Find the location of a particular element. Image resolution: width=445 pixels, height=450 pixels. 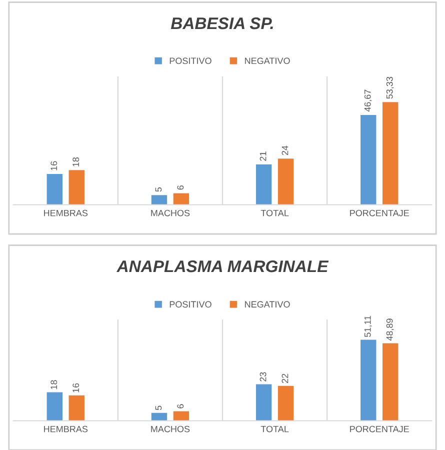

chart-title: ANAPLASMA MARGINALE is located at coordinates (222, 266).